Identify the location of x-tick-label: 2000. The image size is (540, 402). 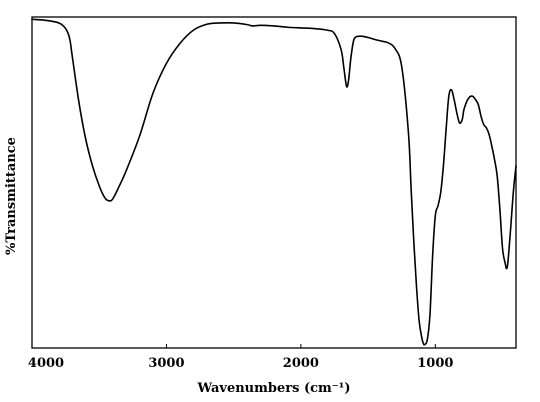
(301, 363).